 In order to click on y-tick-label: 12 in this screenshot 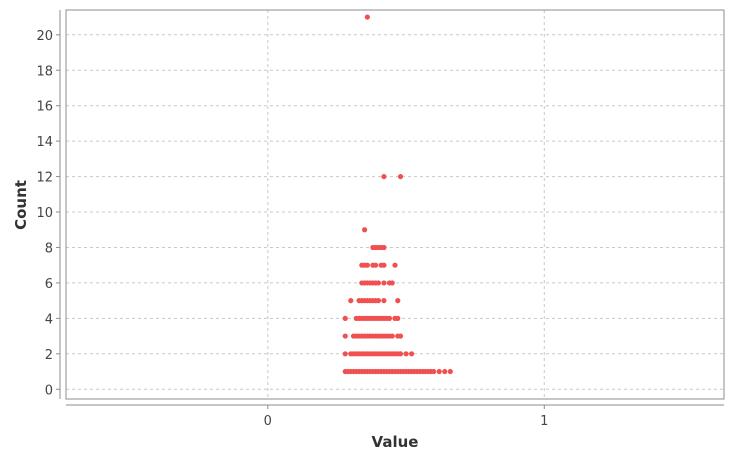, I will do `click(44, 178)`.